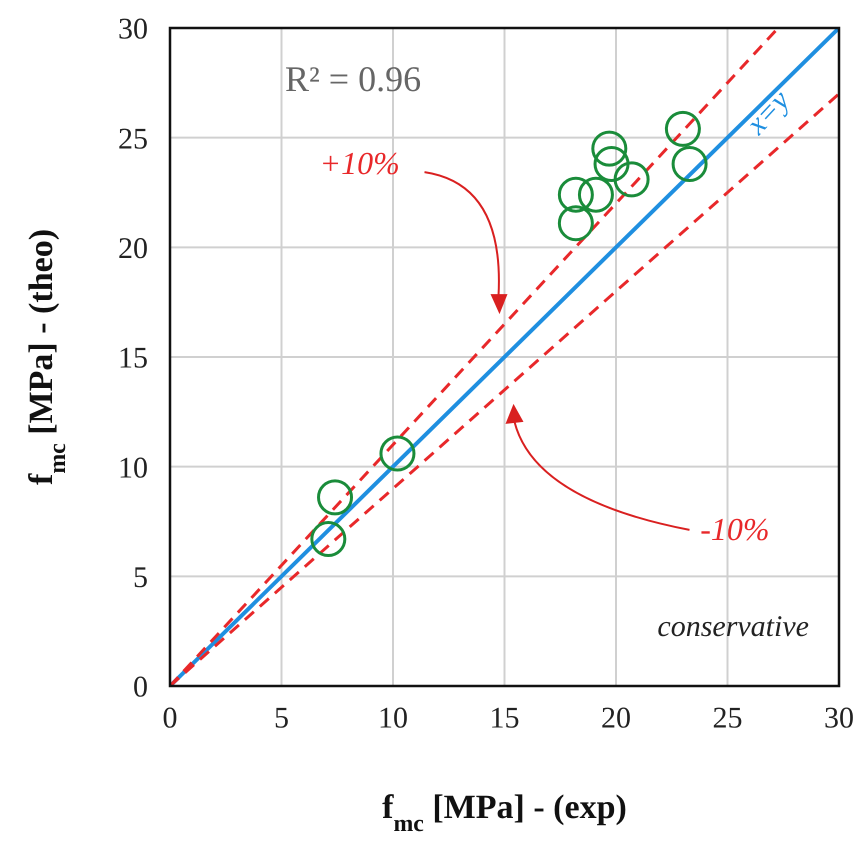 This screenshot has height=844, width=856. I want to click on annotation: x=y, so click(768, 112).